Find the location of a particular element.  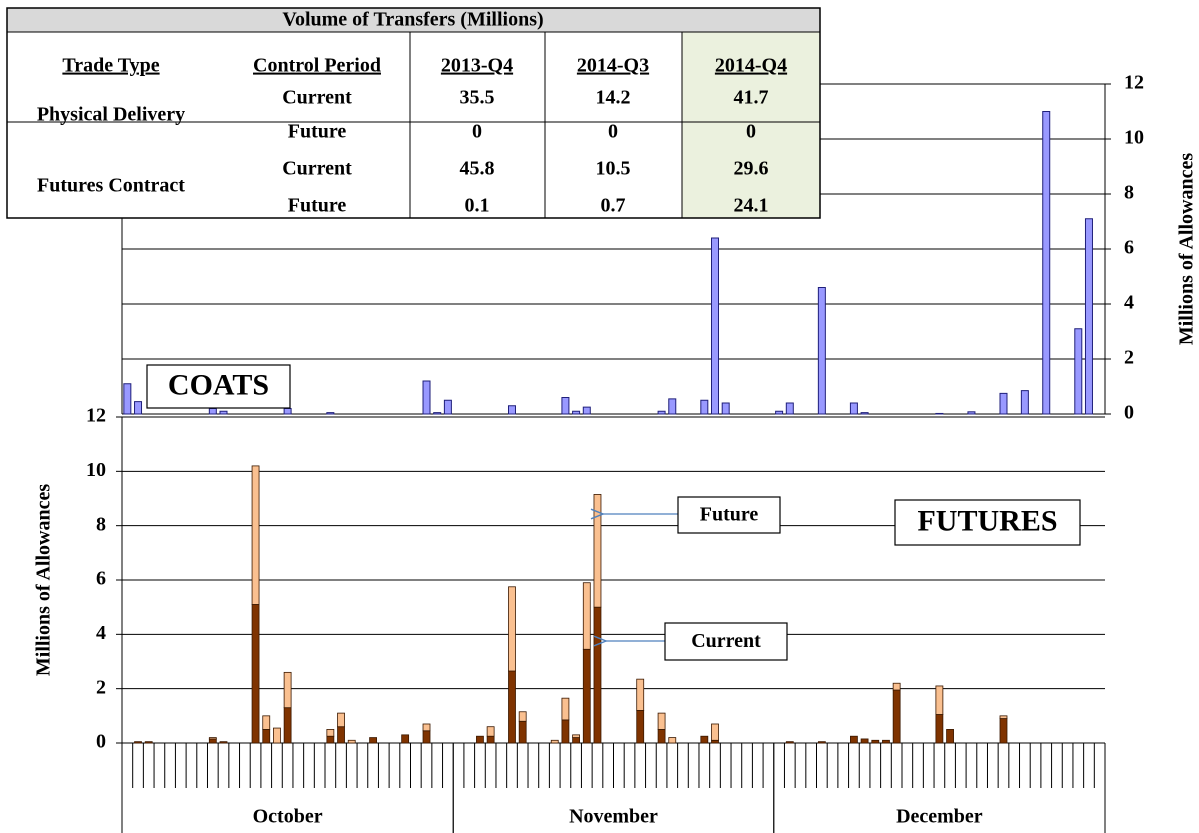

y-tick-label: 8 is located at coordinates (101, 524).